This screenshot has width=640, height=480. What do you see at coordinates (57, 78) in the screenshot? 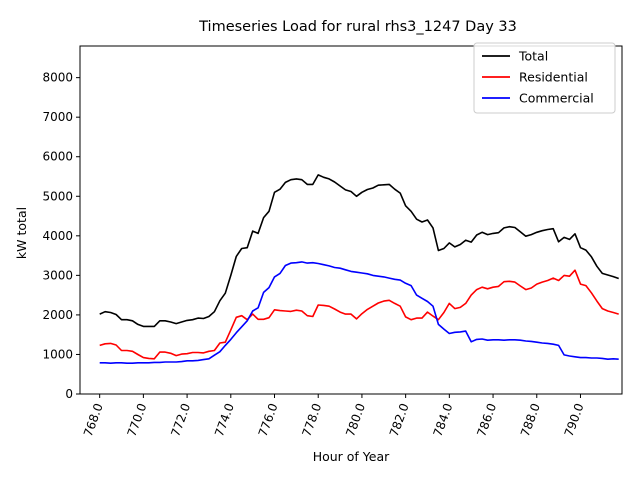
I see `y-tick-label: 8000` at bounding box center [57, 78].